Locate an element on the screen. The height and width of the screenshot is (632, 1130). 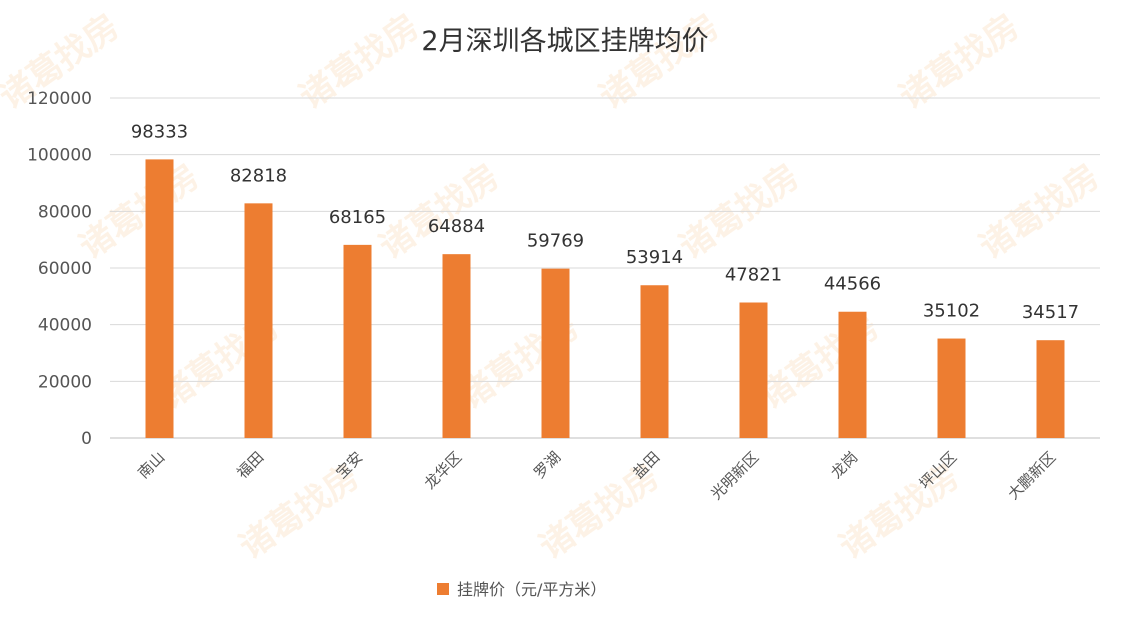
y-tick-label: 0 is located at coordinates (86, 439).